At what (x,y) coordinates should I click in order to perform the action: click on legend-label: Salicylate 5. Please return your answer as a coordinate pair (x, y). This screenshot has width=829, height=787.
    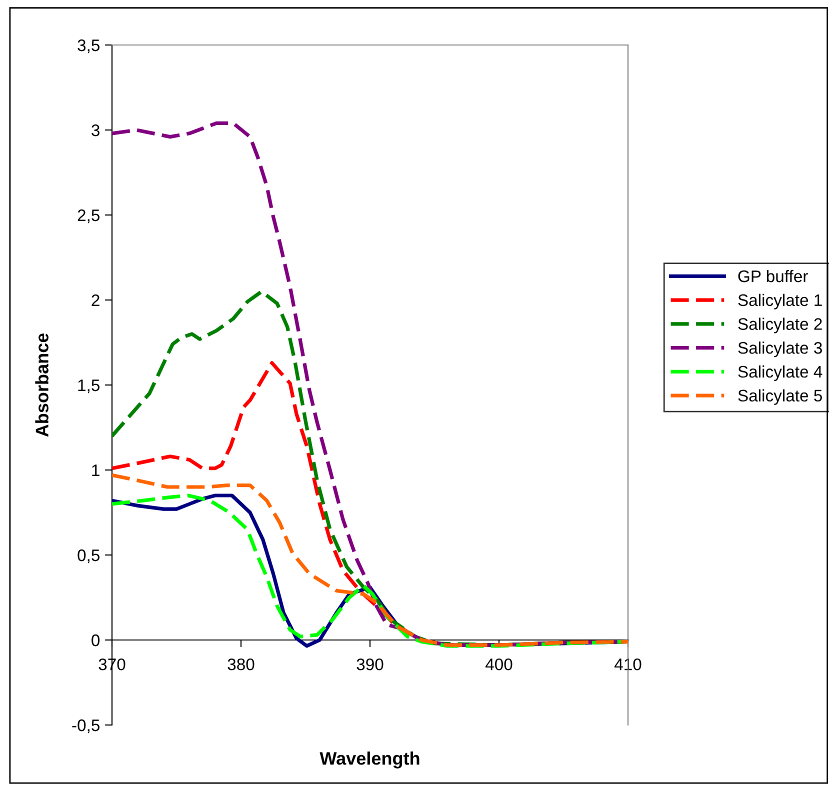
    Looking at the image, I should click on (780, 397).